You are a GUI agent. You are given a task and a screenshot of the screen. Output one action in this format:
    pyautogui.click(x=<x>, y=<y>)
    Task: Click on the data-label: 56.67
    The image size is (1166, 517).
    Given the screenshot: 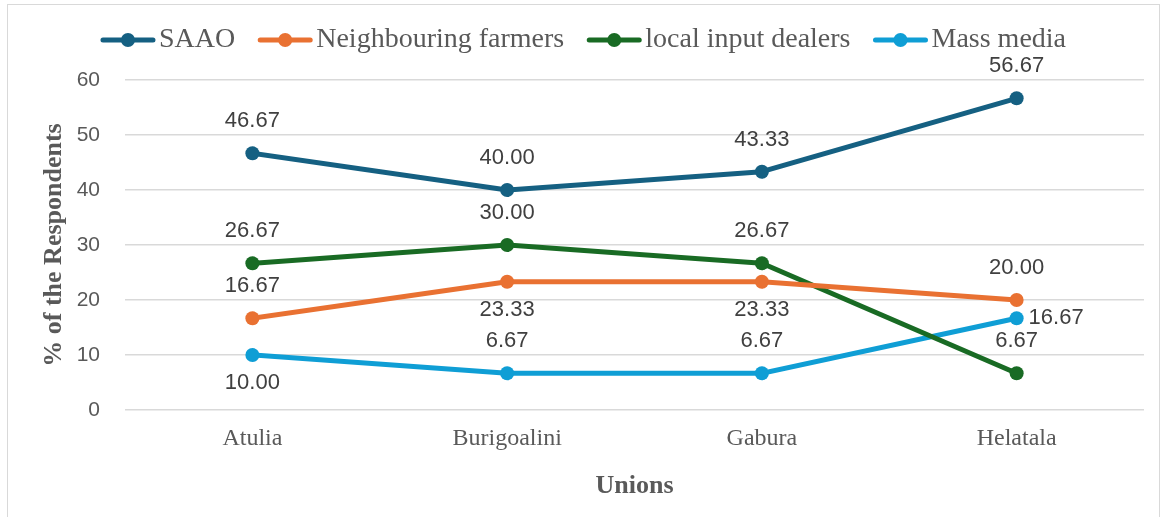 What is the action you would take?
    pyautogui.click(x=1017, y=65)
    